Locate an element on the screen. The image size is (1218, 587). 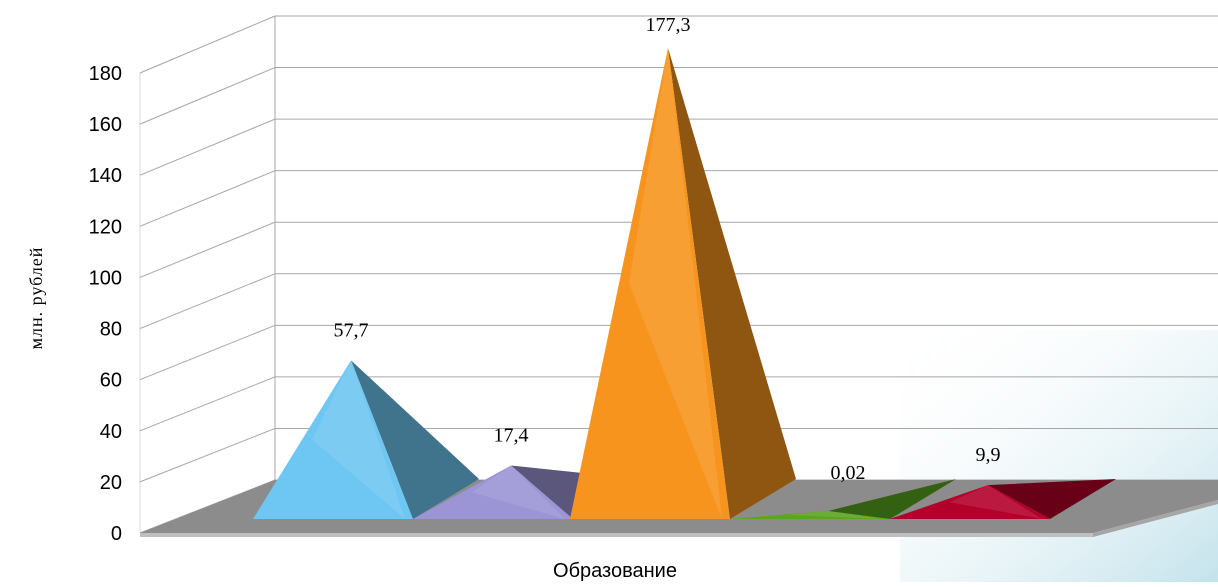
y-tick-label: 80 is located at coordinates (111, 330).